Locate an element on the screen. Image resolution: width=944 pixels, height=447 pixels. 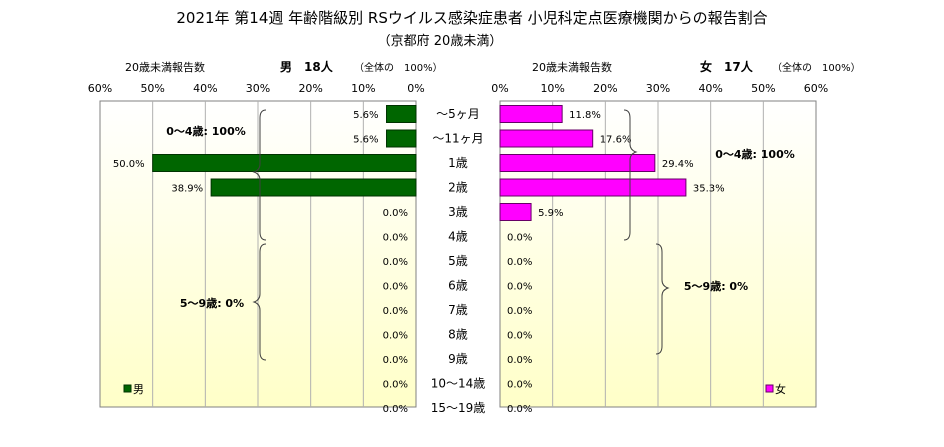
female-tick-label: 30% is located at coordinates (658, 88).